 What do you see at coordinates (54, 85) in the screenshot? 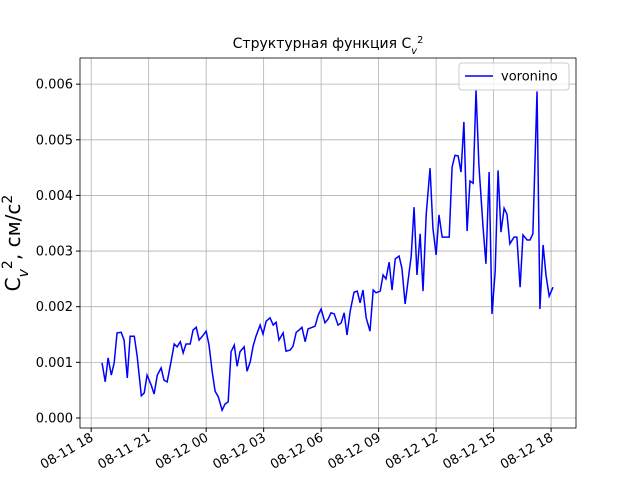
I see `y-tick-label: 0.006` at bounding box center [54, 85].